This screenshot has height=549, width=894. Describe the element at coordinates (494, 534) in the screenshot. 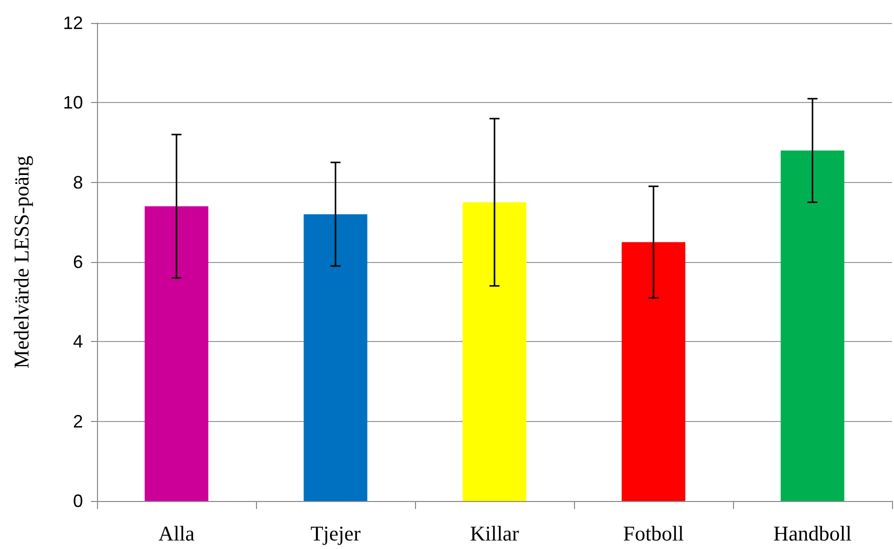

I see `x-tick-label: Killar` at that location.